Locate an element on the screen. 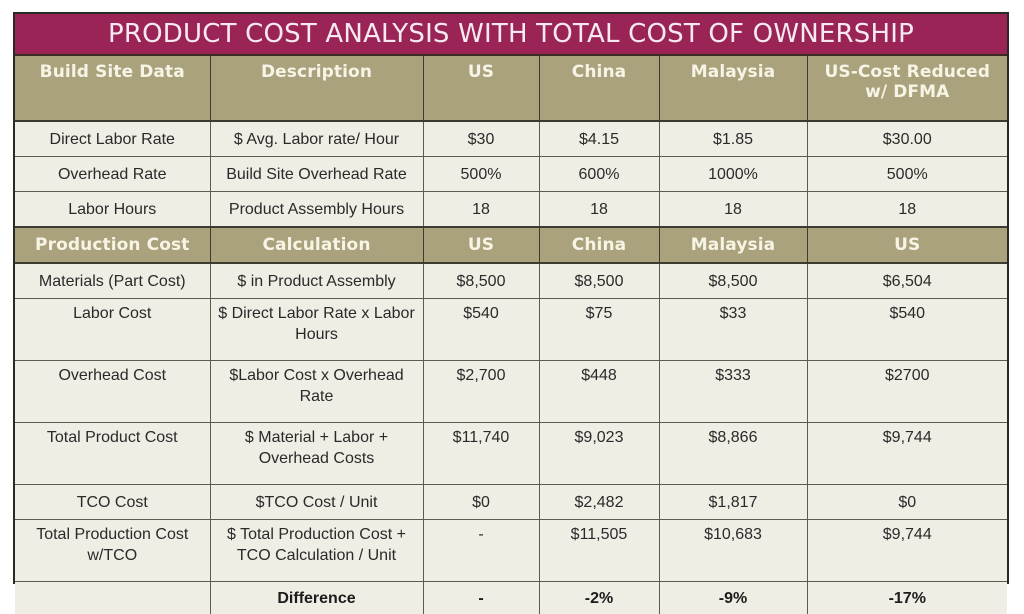 Image resolution: width=1024 pixels, height=614 pixels. column-header: Production Cost is located at coordinates (112, 245).